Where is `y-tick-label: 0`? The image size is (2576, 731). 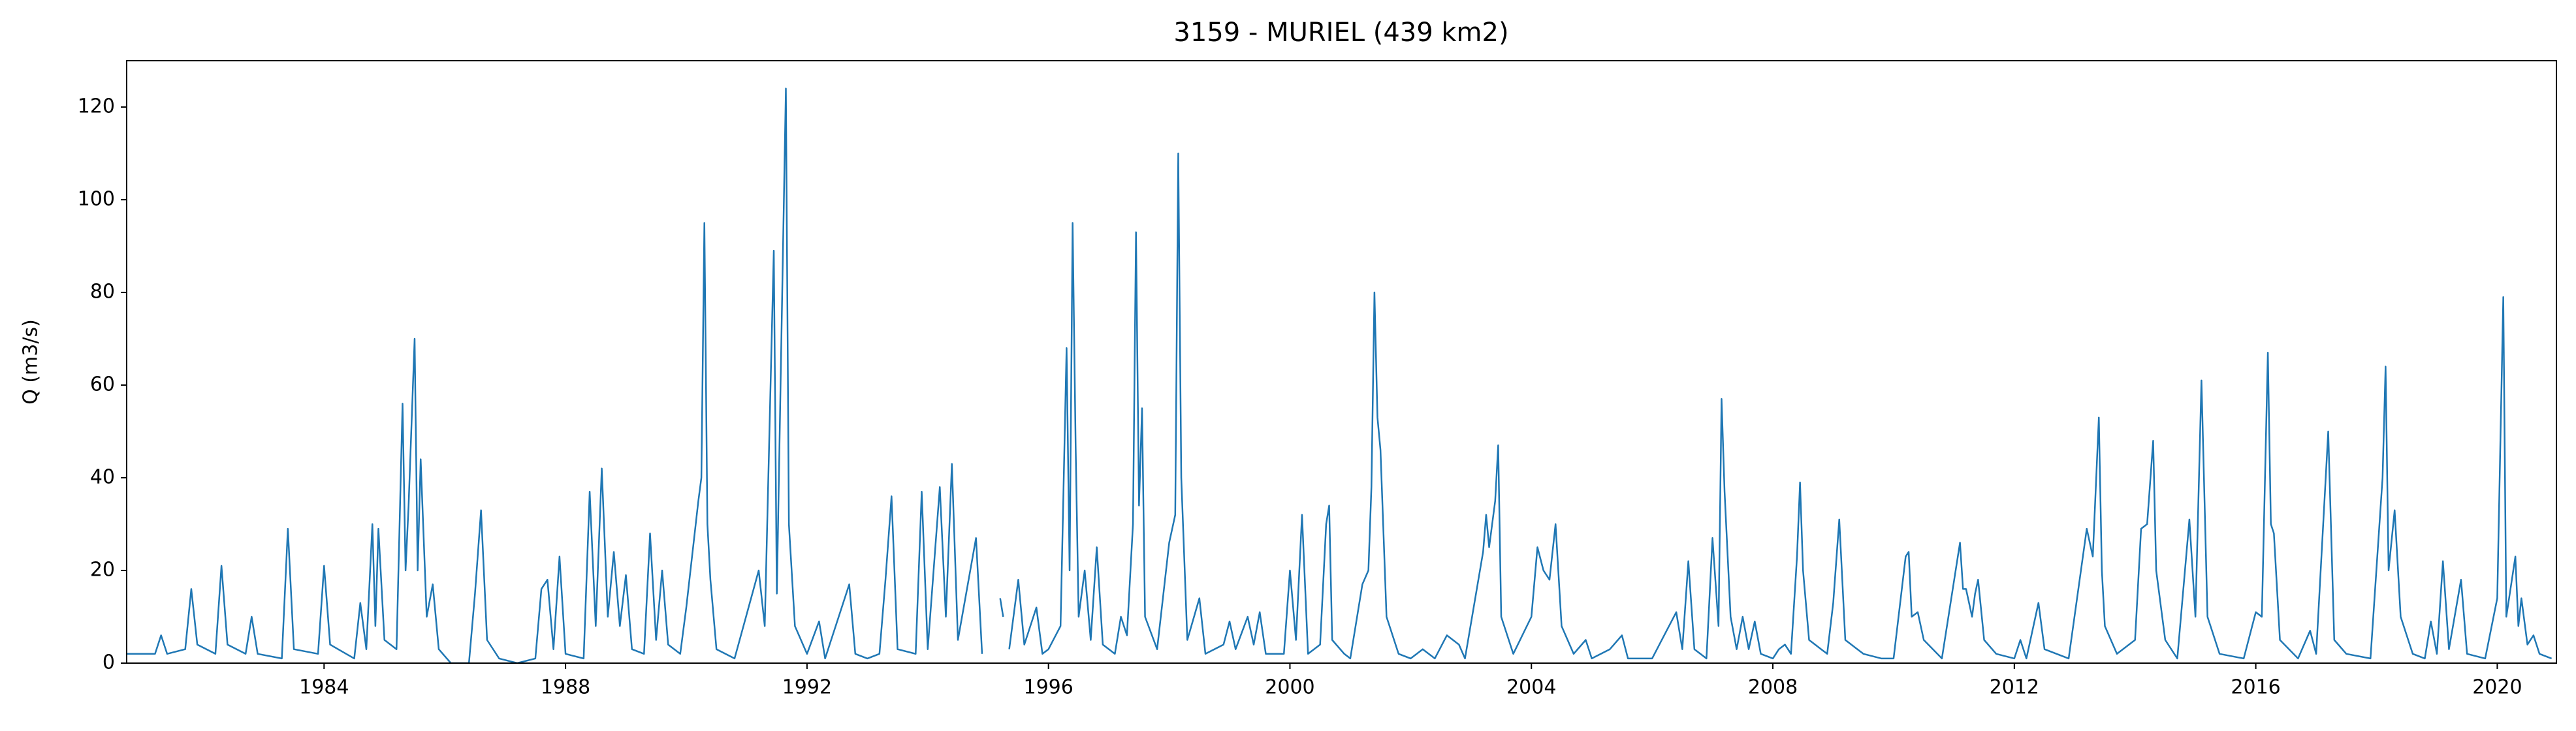 y-tick-label: 0 is located at coordinates (109, 662).